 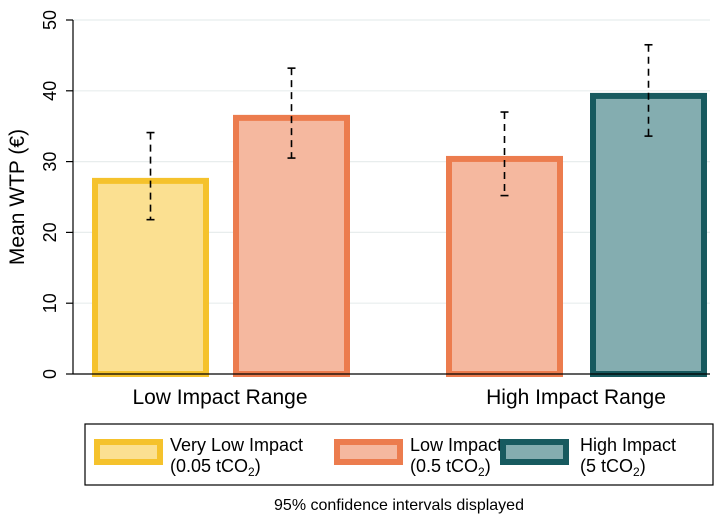 I want to click on legend-sublabel: (0.05 tCO2), so click(x=215, y=467).